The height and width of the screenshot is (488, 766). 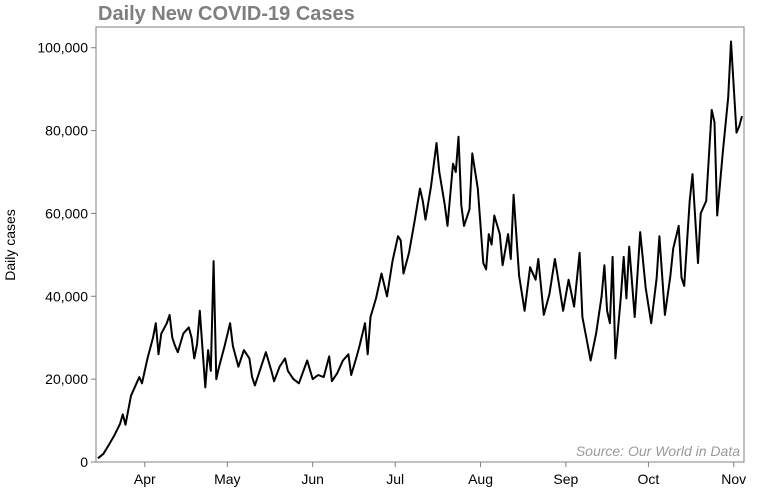 I want to click on y-tick-label: 60,000, so click(x=66, y=213).